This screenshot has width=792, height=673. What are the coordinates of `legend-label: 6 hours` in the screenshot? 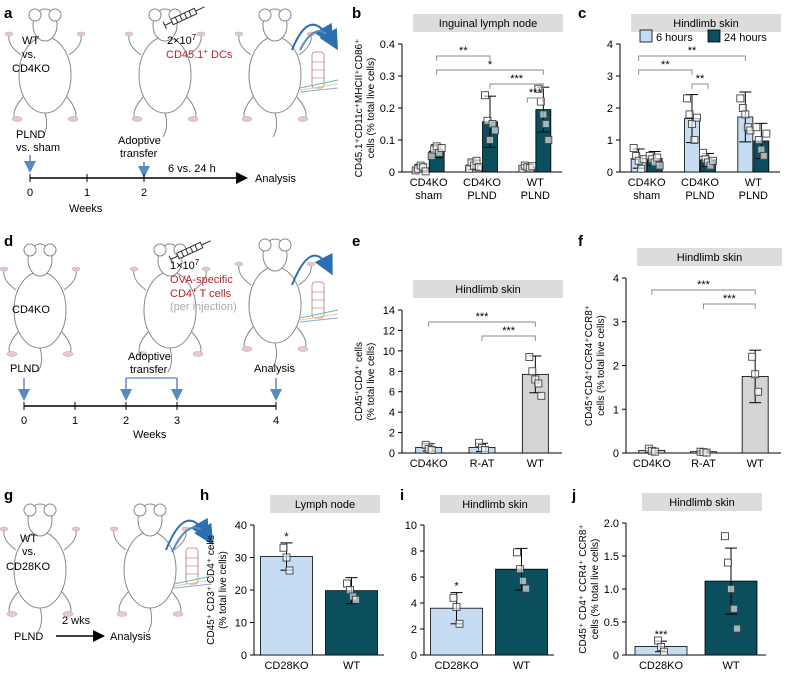 It's located at (674, 38).